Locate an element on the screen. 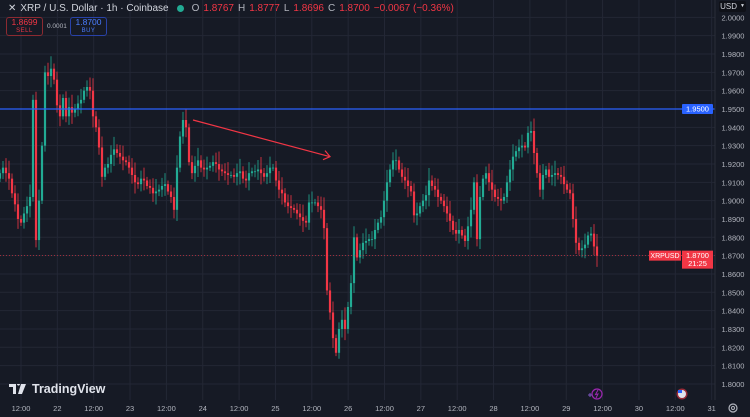  y-tick-label: 1.9900 is located at coordinates (733, 36).